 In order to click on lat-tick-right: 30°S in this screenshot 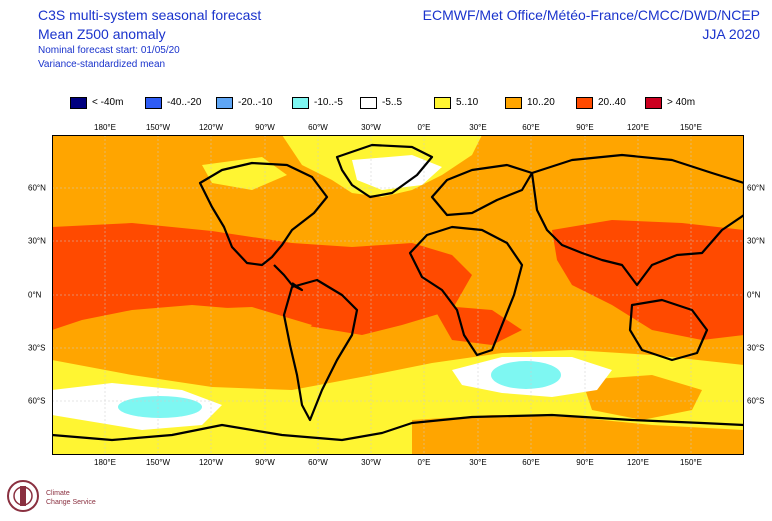, I will do `click(756, 348)`.